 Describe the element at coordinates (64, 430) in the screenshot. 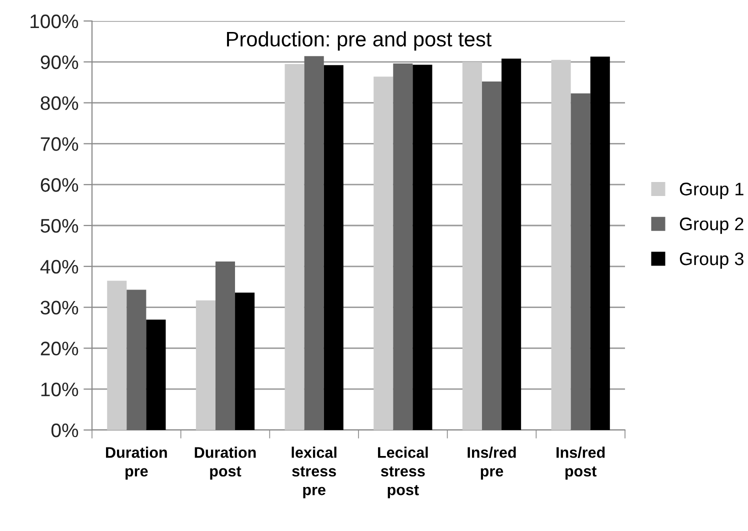

I see `y-tick-label: 0%` at that location.